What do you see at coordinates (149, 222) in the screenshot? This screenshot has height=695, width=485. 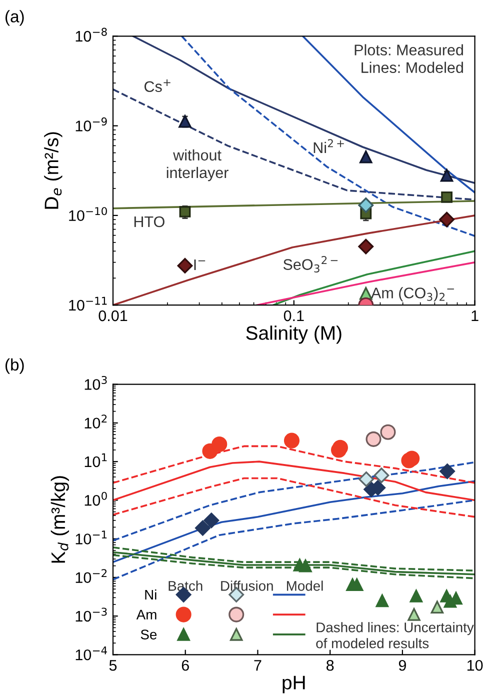 I see `annotation: HTO` at bounding box center [149, 222].